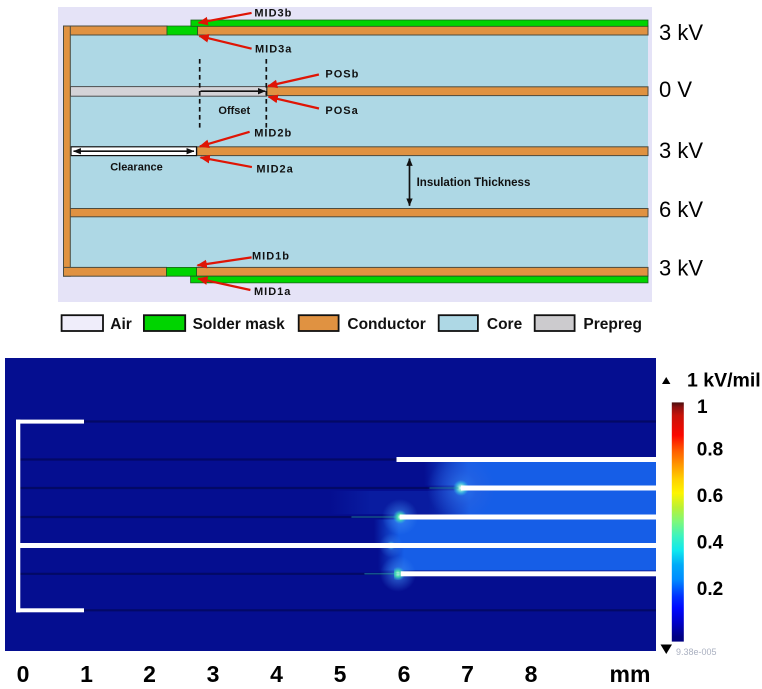 This screenshot has width=762, height=689. Describe the element at coordinates (273, 14) in the screenshot. I see `svg-text: MID3b` at that location.